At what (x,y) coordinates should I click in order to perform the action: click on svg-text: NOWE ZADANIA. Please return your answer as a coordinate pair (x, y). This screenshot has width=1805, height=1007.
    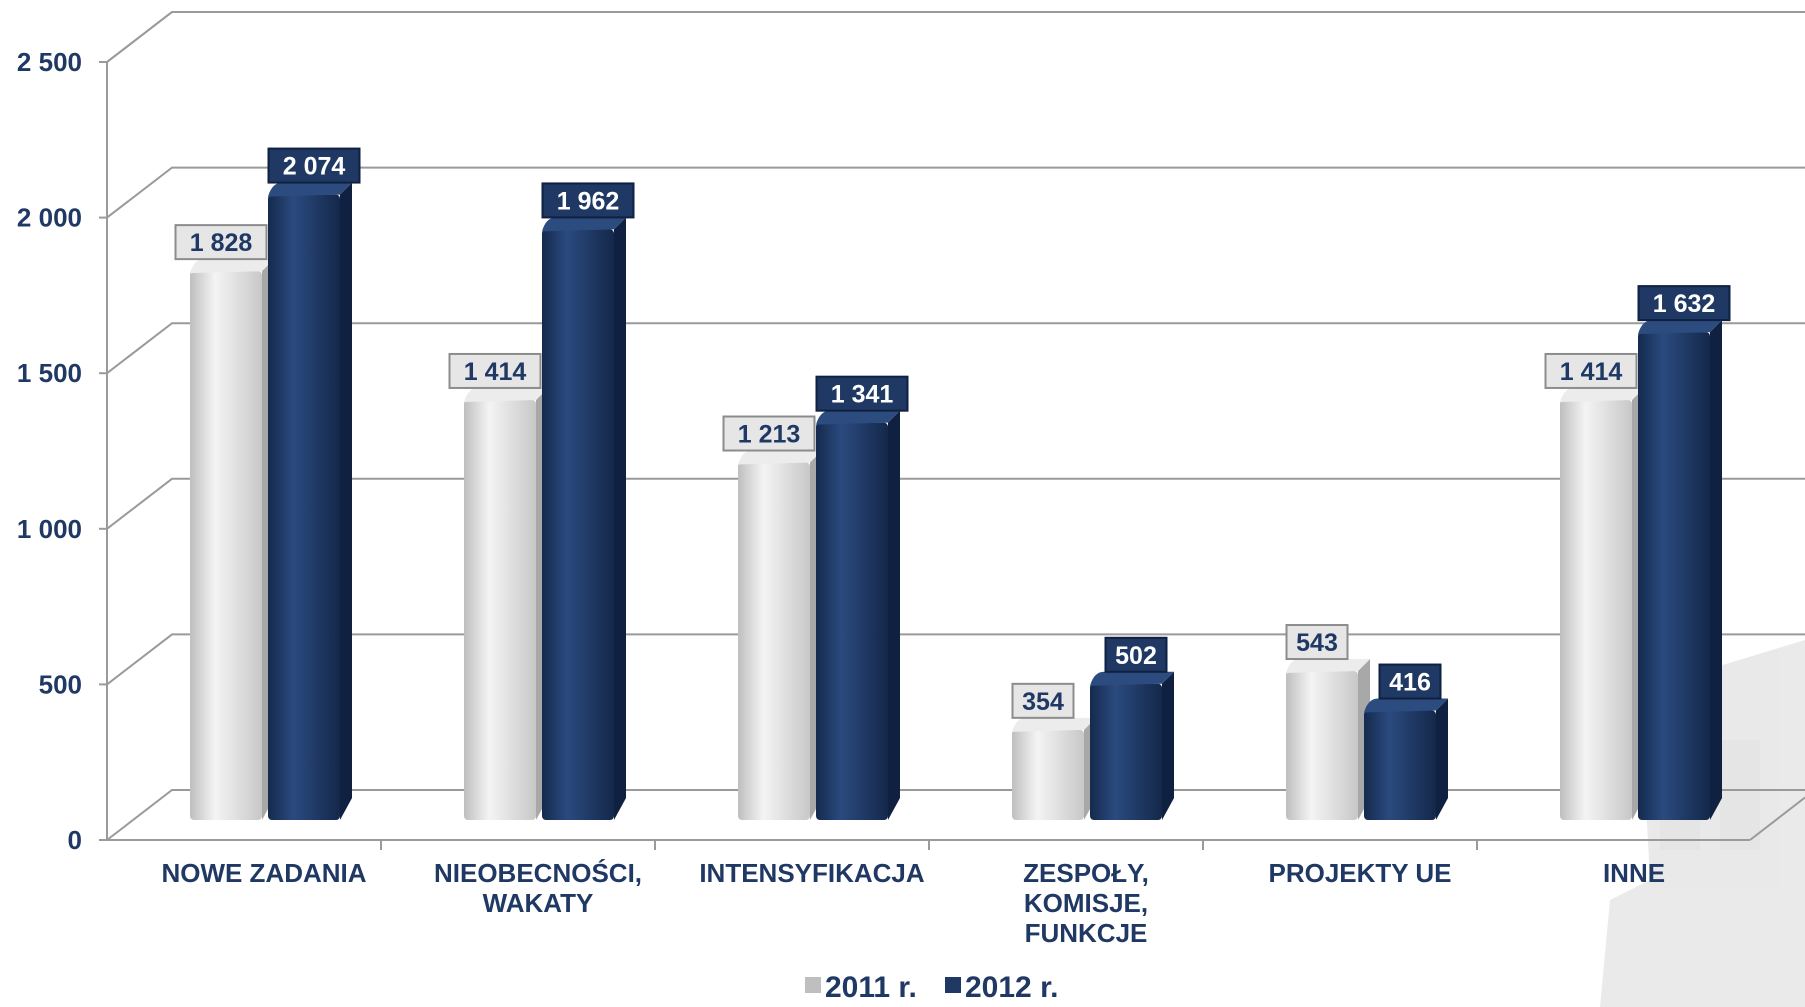
    Looking at the image, I should click on (263, 873).